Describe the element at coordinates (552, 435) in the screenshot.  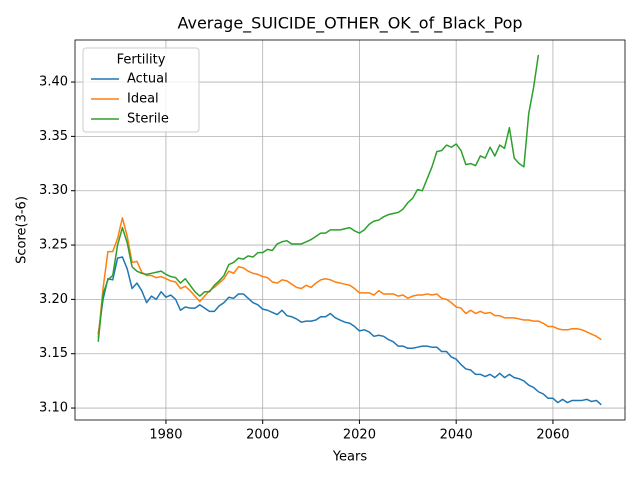
I see `x-tick-label: 2060` at that location.